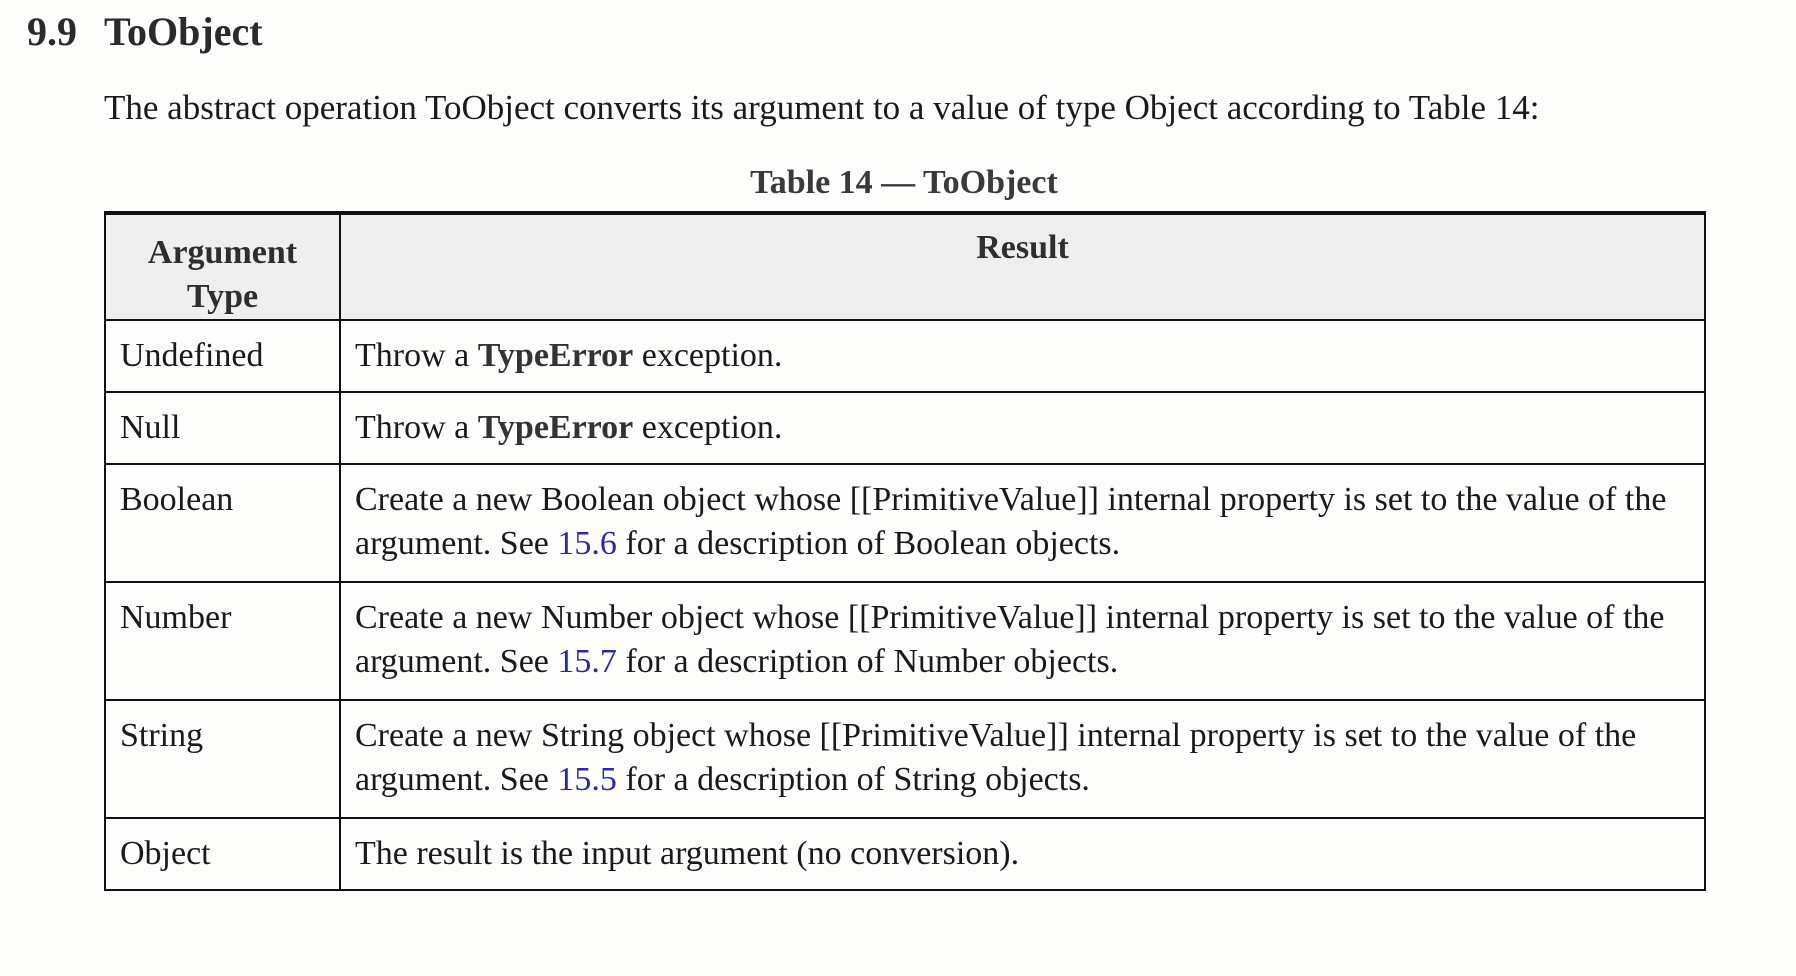 Image resolution: width=1796 pixels, height=976 pixels. Describe the element at coordinates (222, 759) in the screenshot. I see `type-cell: String` at that location.